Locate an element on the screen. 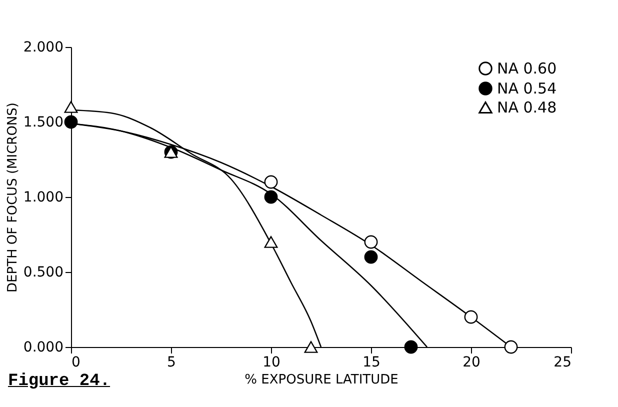  y-tick-label: 0.500 is located at coordinates (43, 272).